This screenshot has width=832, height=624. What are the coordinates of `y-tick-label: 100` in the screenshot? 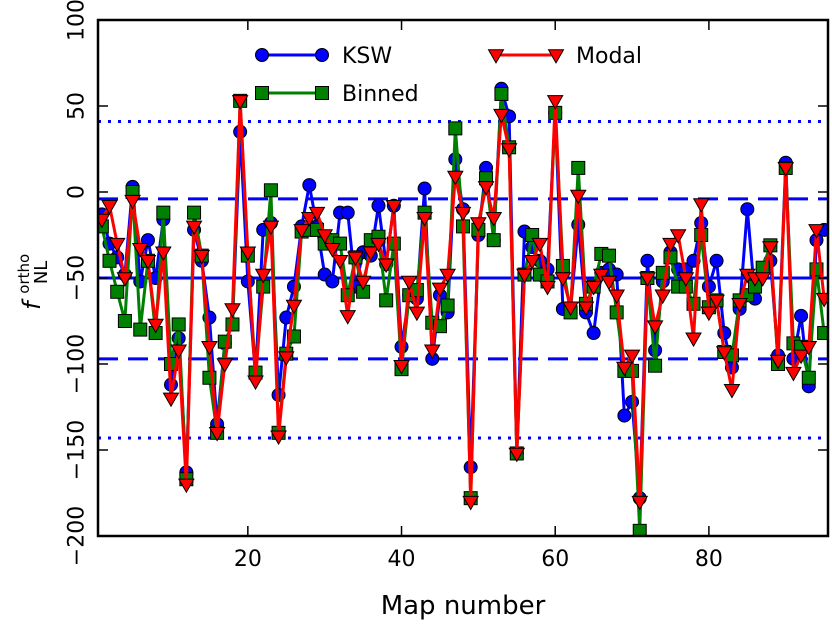 It's located at (77, 20).